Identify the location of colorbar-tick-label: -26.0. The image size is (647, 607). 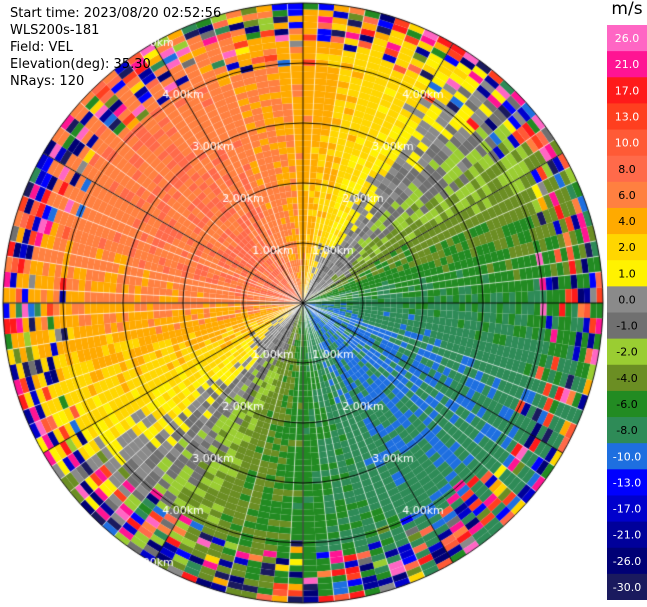
(627, 561).